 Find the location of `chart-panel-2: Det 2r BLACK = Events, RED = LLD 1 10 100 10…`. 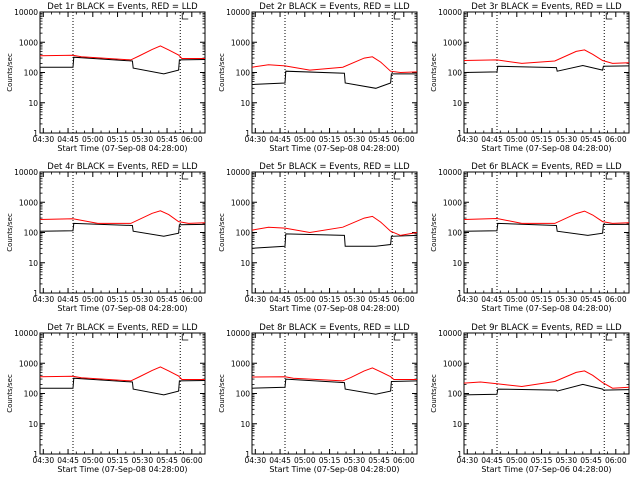

chart-panel-2: Det 2r BLACK = Events, RED = LLD 1 10 100 10… is located at coordinates (318, 77).